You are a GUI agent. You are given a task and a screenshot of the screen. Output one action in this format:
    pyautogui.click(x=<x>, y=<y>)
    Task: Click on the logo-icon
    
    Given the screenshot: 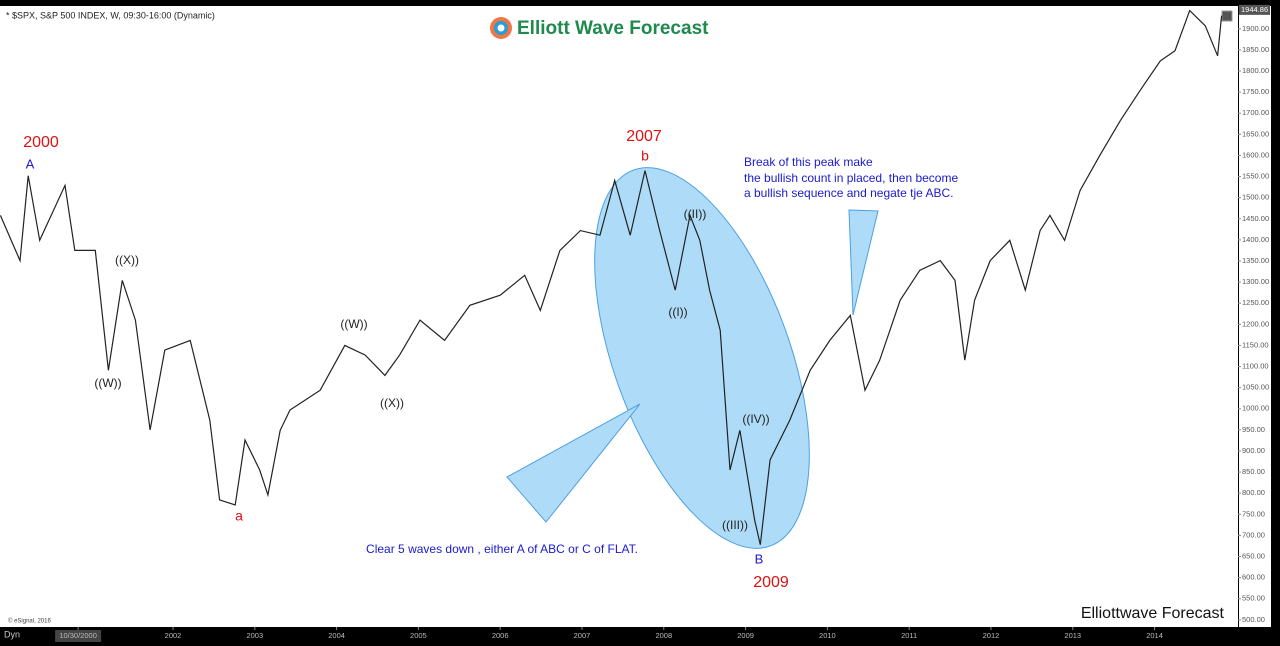 What is the action you would take?
    pyautogui.click(x=501, y=28)
    